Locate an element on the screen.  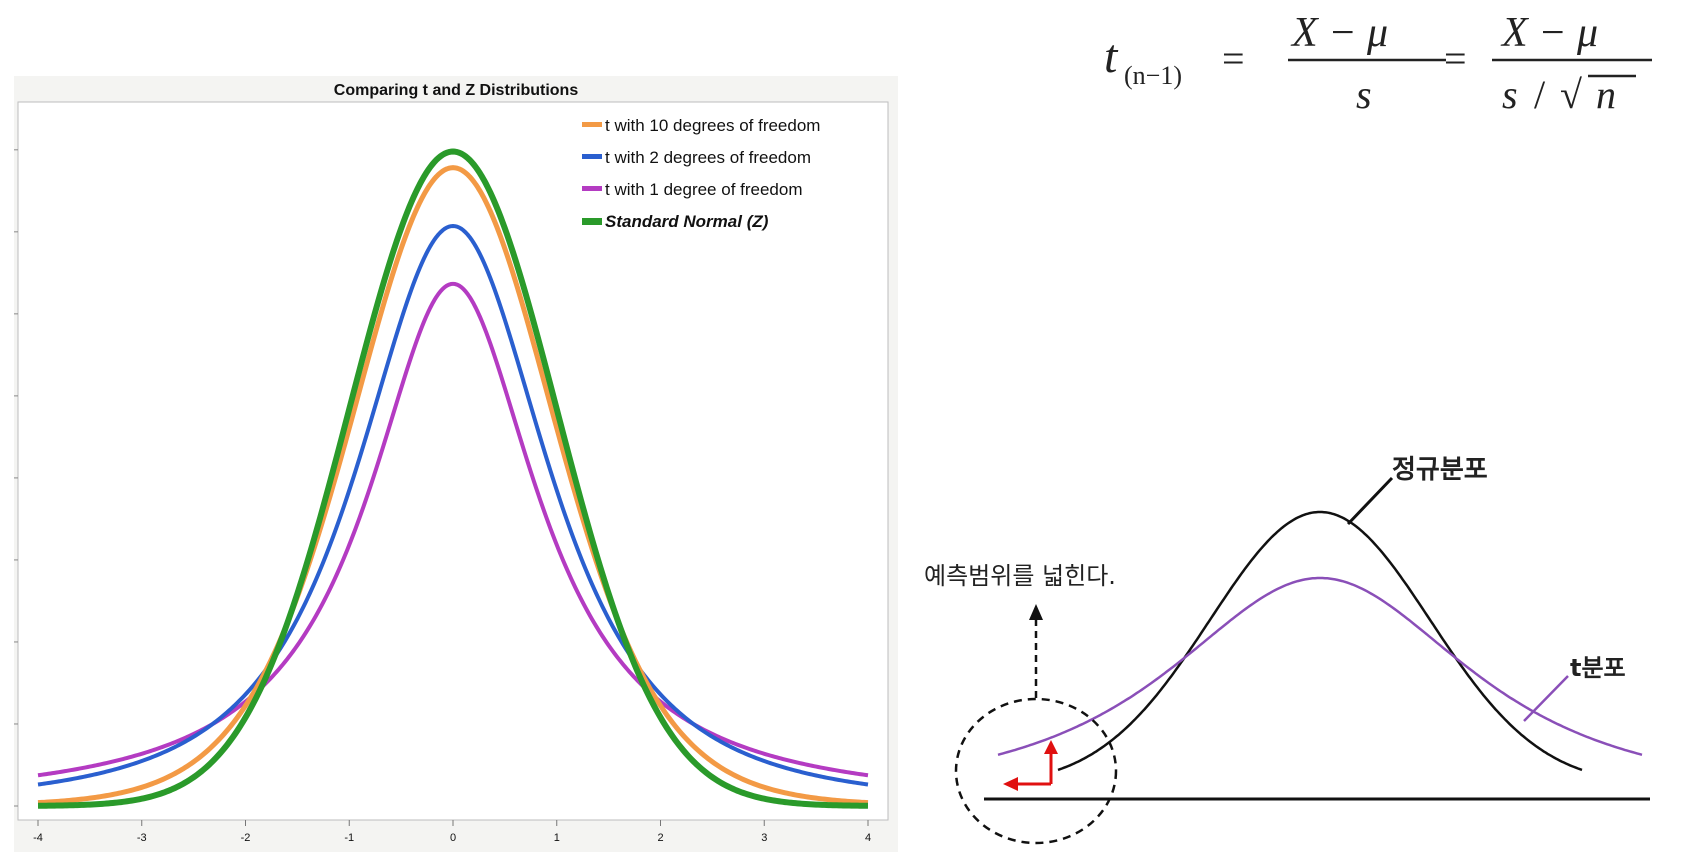
formula-sqrt-sign: √ is located at coordinates (1571, 94).